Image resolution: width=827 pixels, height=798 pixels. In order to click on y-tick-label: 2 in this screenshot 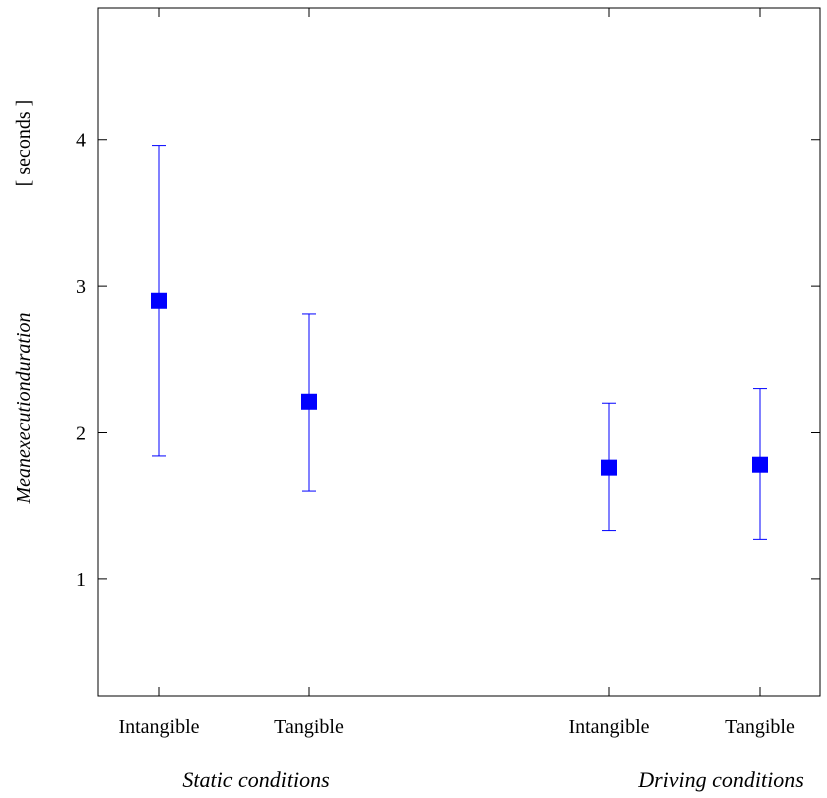, I will do `click(81, 434)`.